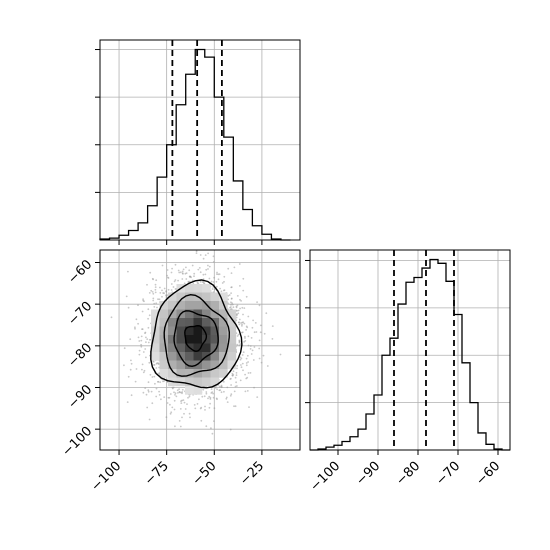 Image resolution: width=550 pixels, height=550 pixels. What do you see at coordinates (410, 350) in the screenshot?
I see `histogram-y-plot-area` at bounding box center [410, 350].